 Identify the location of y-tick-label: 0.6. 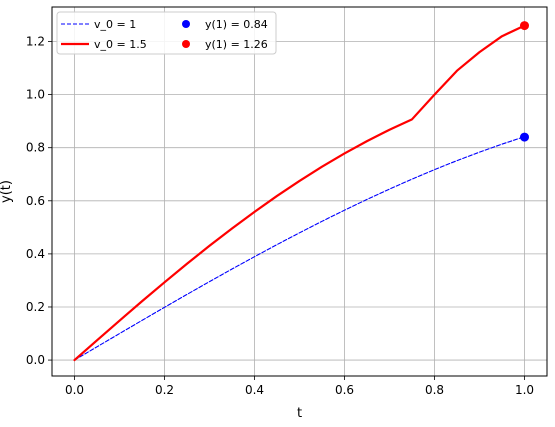
(35, 201).